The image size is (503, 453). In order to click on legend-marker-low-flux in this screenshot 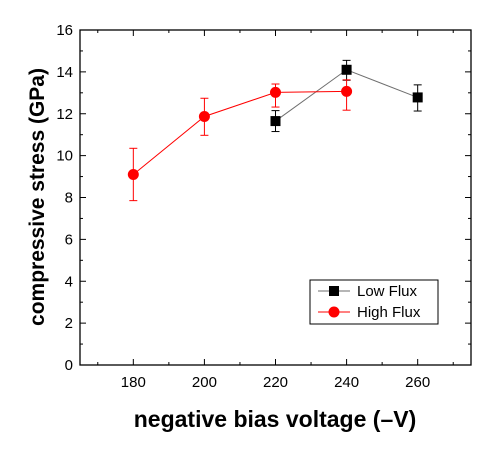, I will do `click(334, 291)`.